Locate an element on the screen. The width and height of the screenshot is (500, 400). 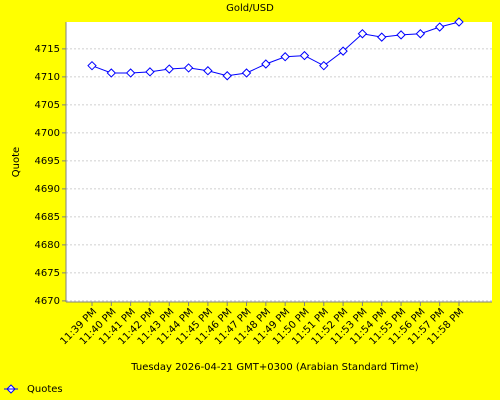
y-axis-label: Quote is located at coordinates (16, 162).